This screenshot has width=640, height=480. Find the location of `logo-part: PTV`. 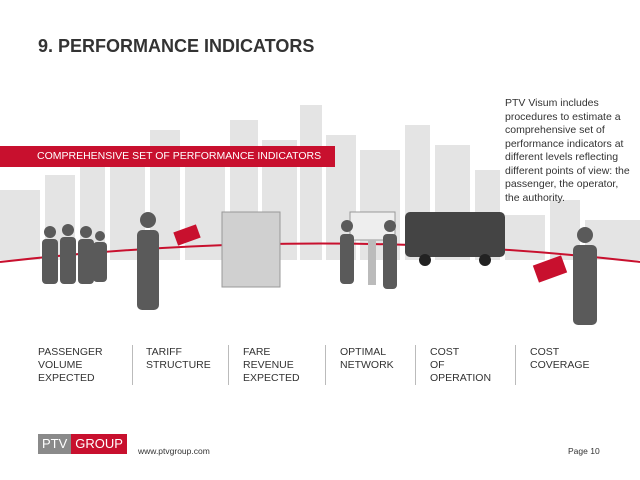

logo-part: PTV is located at coordinates (55, 444).